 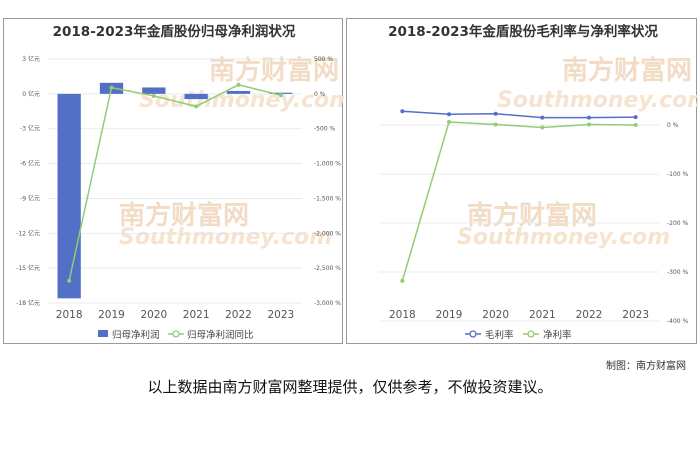 What do you see at coordinates (28, 268) in the screenshot?
I see `left-axis-tick-label: -15 亿元` at bounding box center [28, 268].